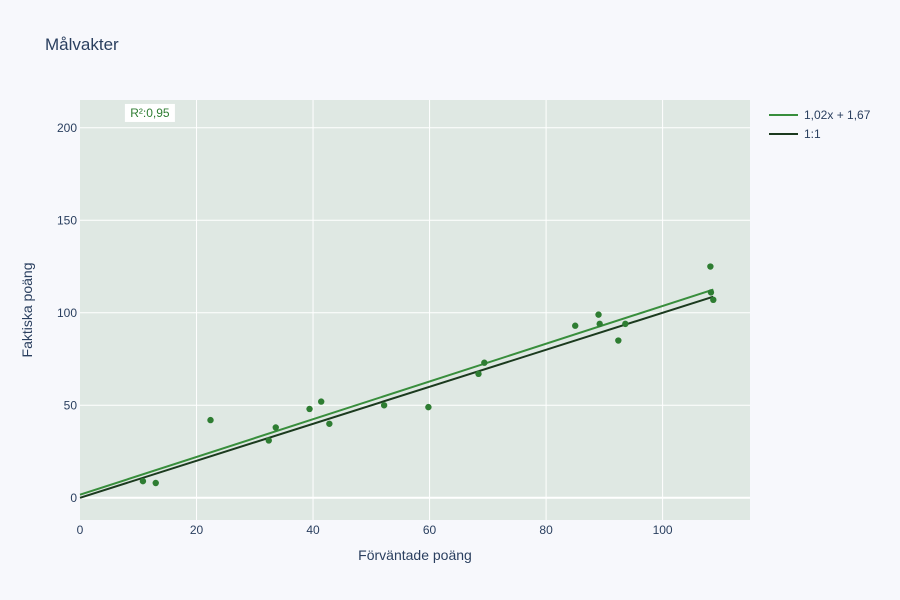  Describe the element at coordinates (197, 530) in the screenshot. I see `x-tick-label: 20` at that location.